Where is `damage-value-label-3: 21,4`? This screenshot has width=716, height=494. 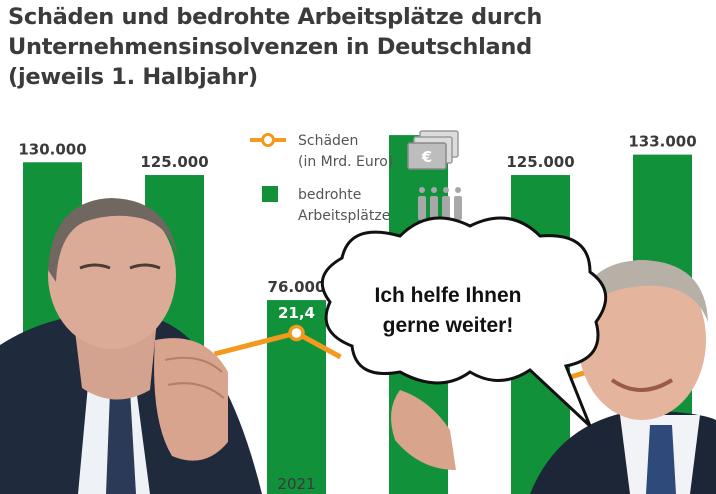 damage-value-label-3: 21,4 is located at coordinates (296, 313).